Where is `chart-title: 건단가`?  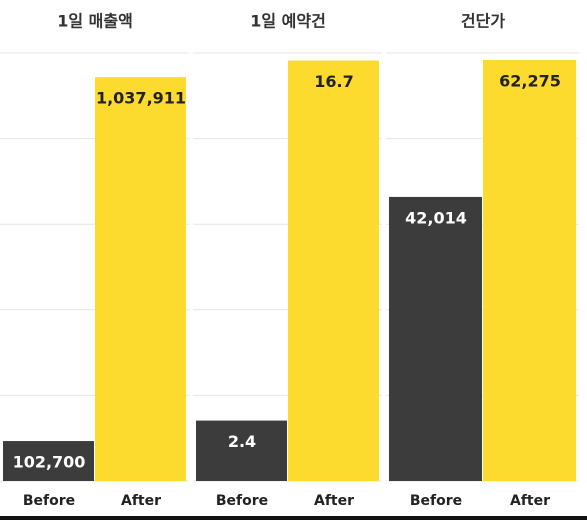
chart-title: 건단가 is located at coordinates (483, 21).